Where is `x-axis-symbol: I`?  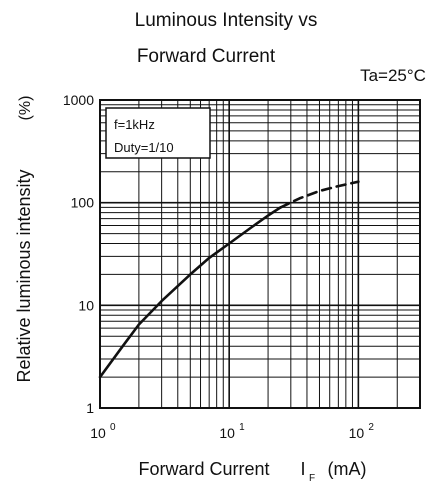
x-axis-symbol: I is located at coordinates (302, 469).